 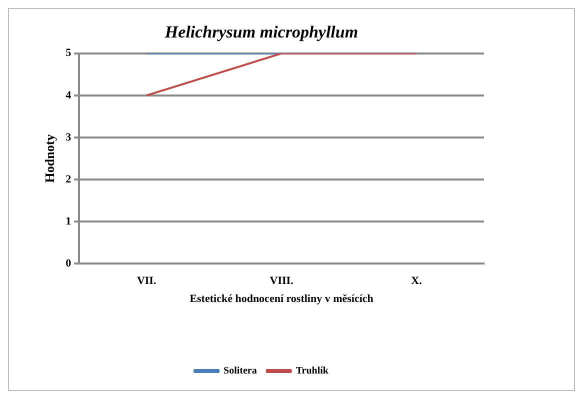 What do you see at coordinates (69, 179) in the screenshot?
I see `y-tick-label: 2` at bounding box center [69, 179].